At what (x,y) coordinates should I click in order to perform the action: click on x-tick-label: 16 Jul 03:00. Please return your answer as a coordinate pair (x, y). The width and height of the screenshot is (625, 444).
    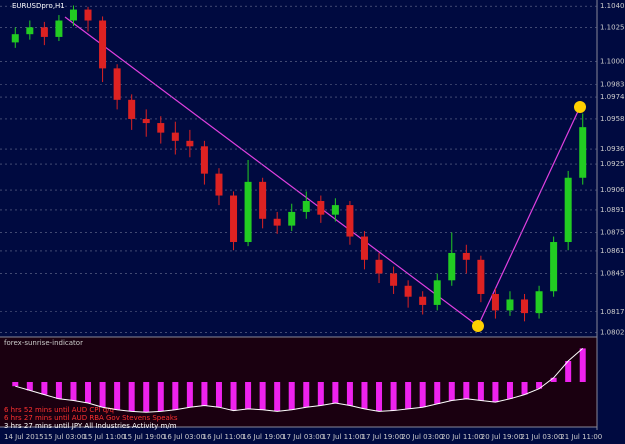
    Looking at the image, I should click on (184, 437).